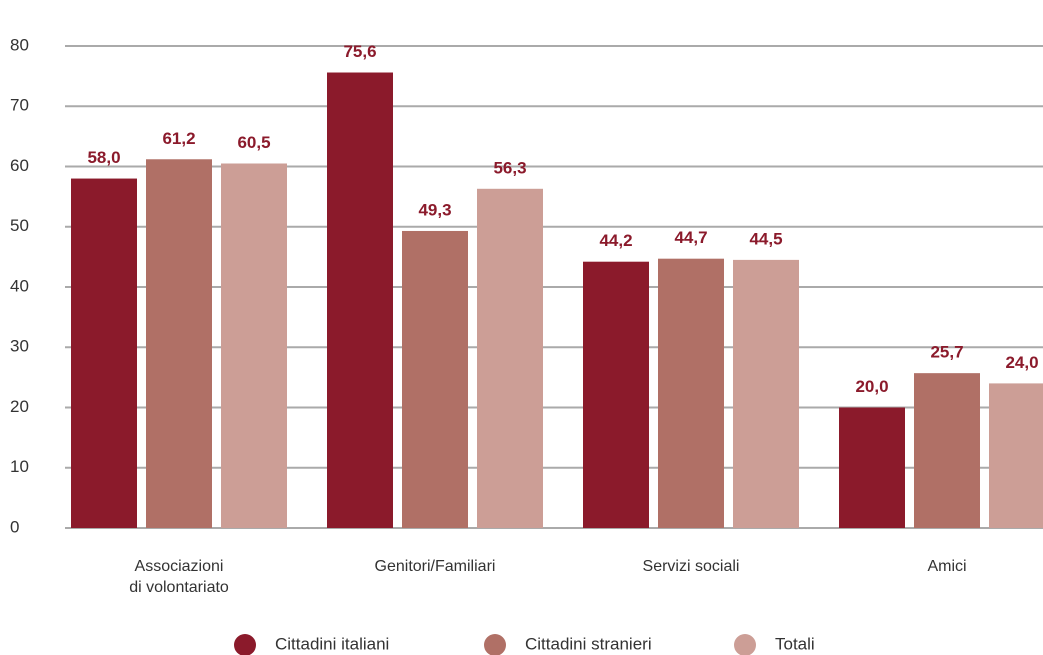 This screenshot has height=655, width=1043. I want to click on legend-label: Cittadini italiani, so click(332, 643).